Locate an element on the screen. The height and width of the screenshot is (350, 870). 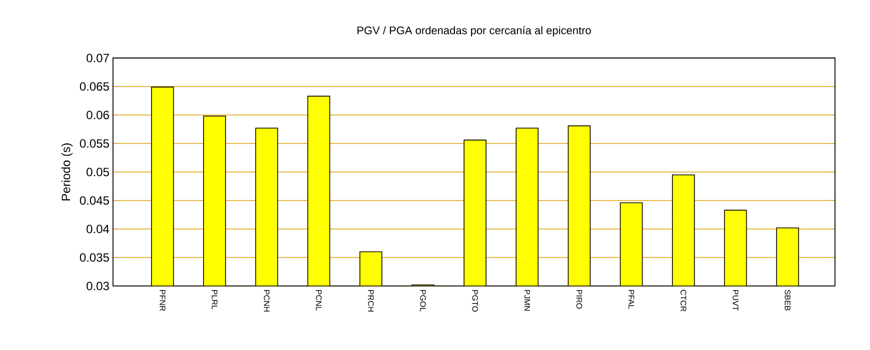
x-tick-label: PGOL is located at coordinates (423, 301).